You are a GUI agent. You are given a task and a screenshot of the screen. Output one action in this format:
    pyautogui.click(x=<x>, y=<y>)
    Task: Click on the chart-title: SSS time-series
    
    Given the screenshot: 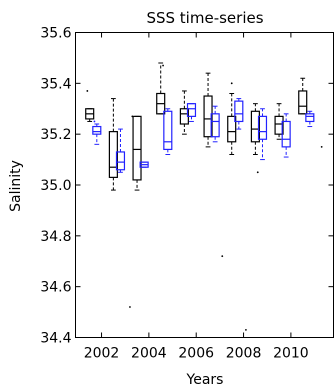 What is the action you would take?
    pyautogui.click(x=204, y=18)
    